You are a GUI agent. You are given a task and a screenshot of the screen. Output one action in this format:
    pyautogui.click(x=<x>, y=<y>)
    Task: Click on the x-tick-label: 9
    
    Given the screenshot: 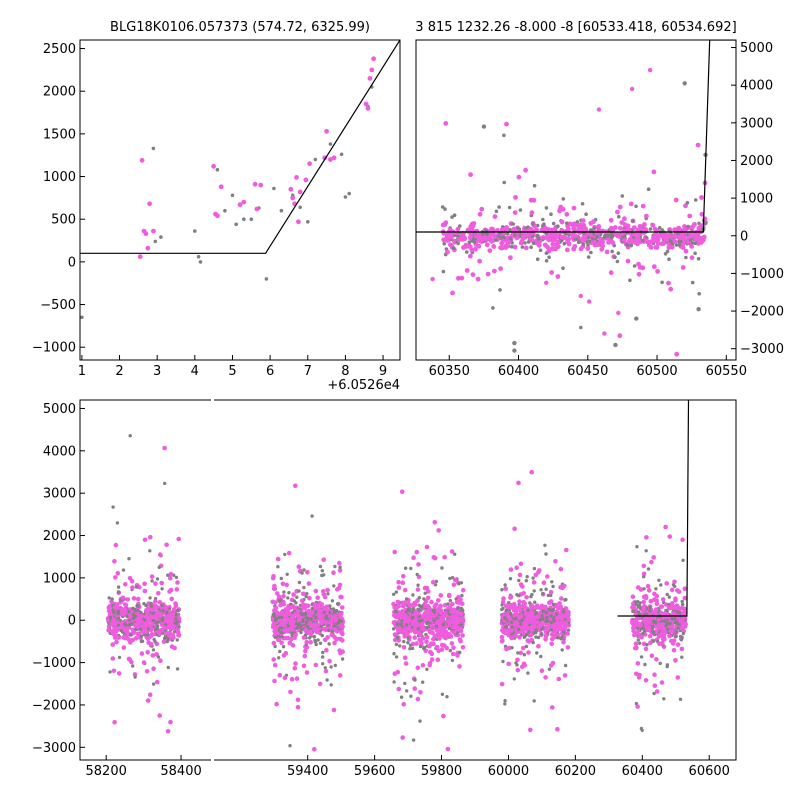 What is the action you would take?
    pyautogui.click(x=383, y=371)
    